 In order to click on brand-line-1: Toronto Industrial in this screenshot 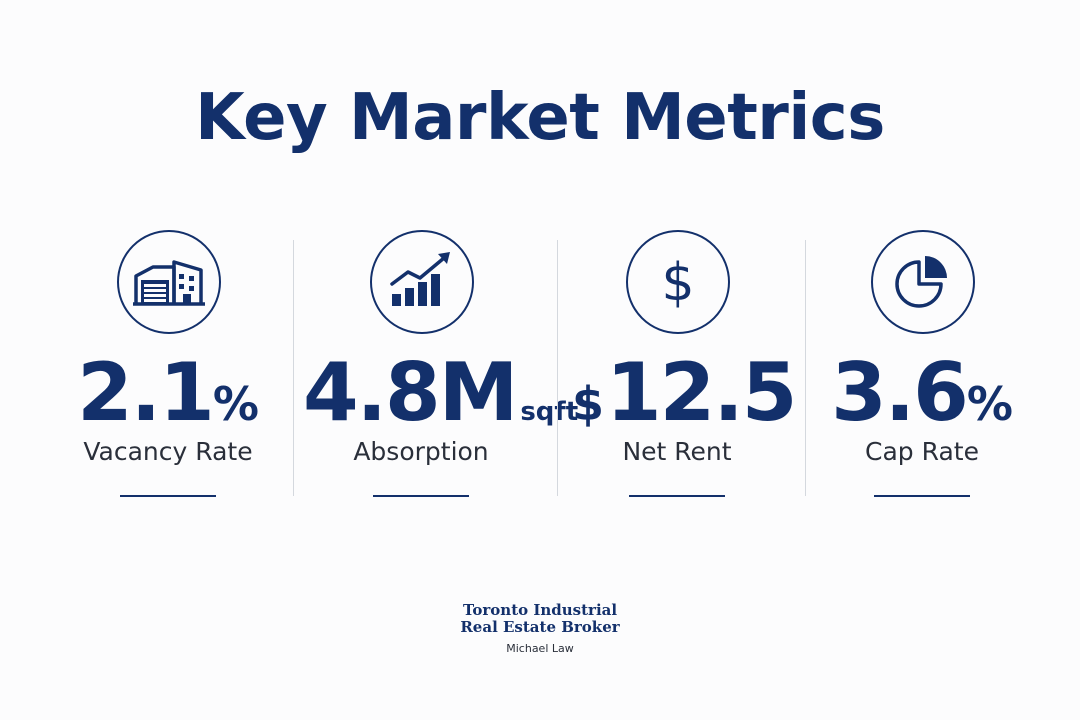, I will do `click(540, 610)`.